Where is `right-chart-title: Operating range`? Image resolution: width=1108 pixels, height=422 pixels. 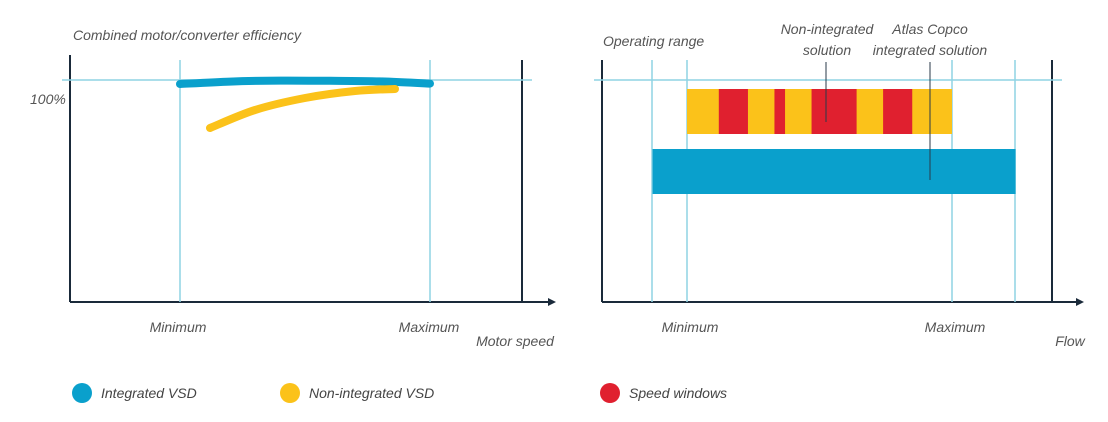
right-chart-title: Operating range is located at coordinates (653, 41).